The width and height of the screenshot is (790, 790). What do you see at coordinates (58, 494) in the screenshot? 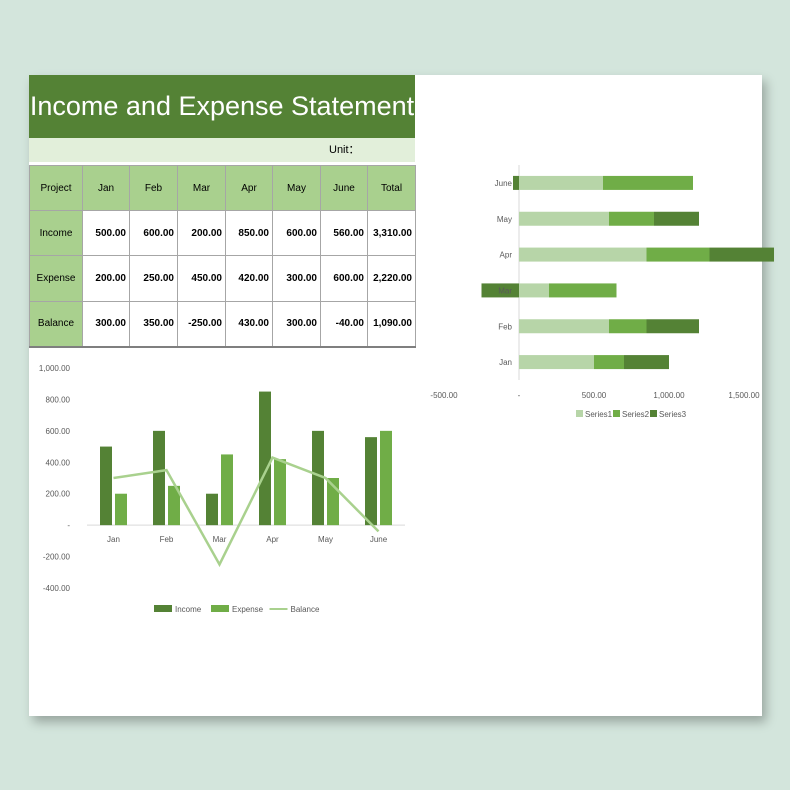
I see `y-tick-label: 200.00` at bounding box center [58, 494].